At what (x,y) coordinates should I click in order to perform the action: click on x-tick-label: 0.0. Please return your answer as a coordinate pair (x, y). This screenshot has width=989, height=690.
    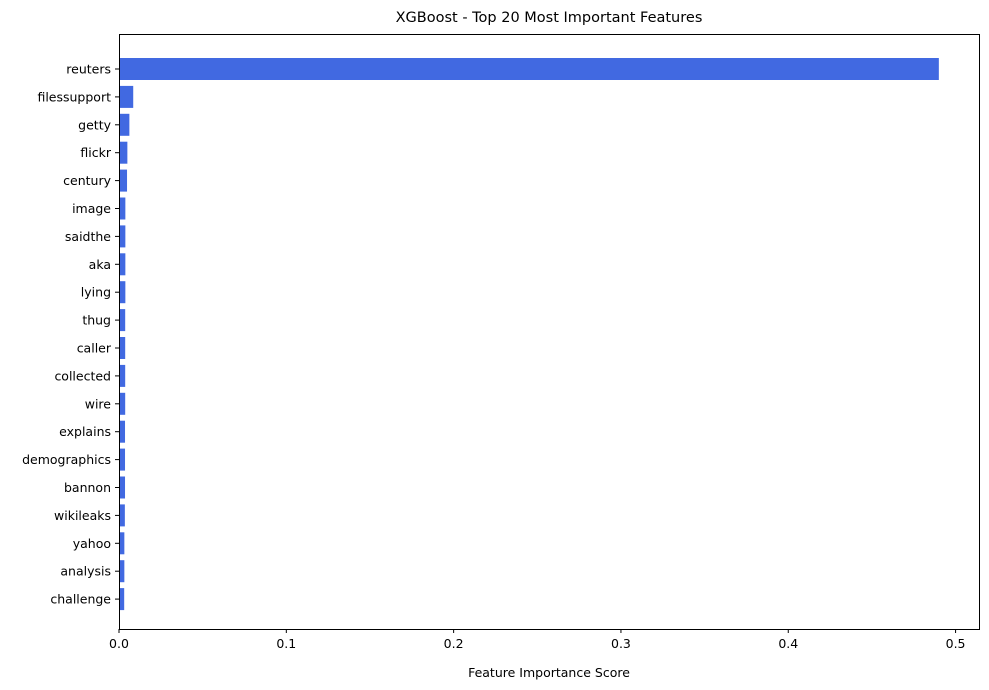
    Looking at the image, I should click on (119, 643).